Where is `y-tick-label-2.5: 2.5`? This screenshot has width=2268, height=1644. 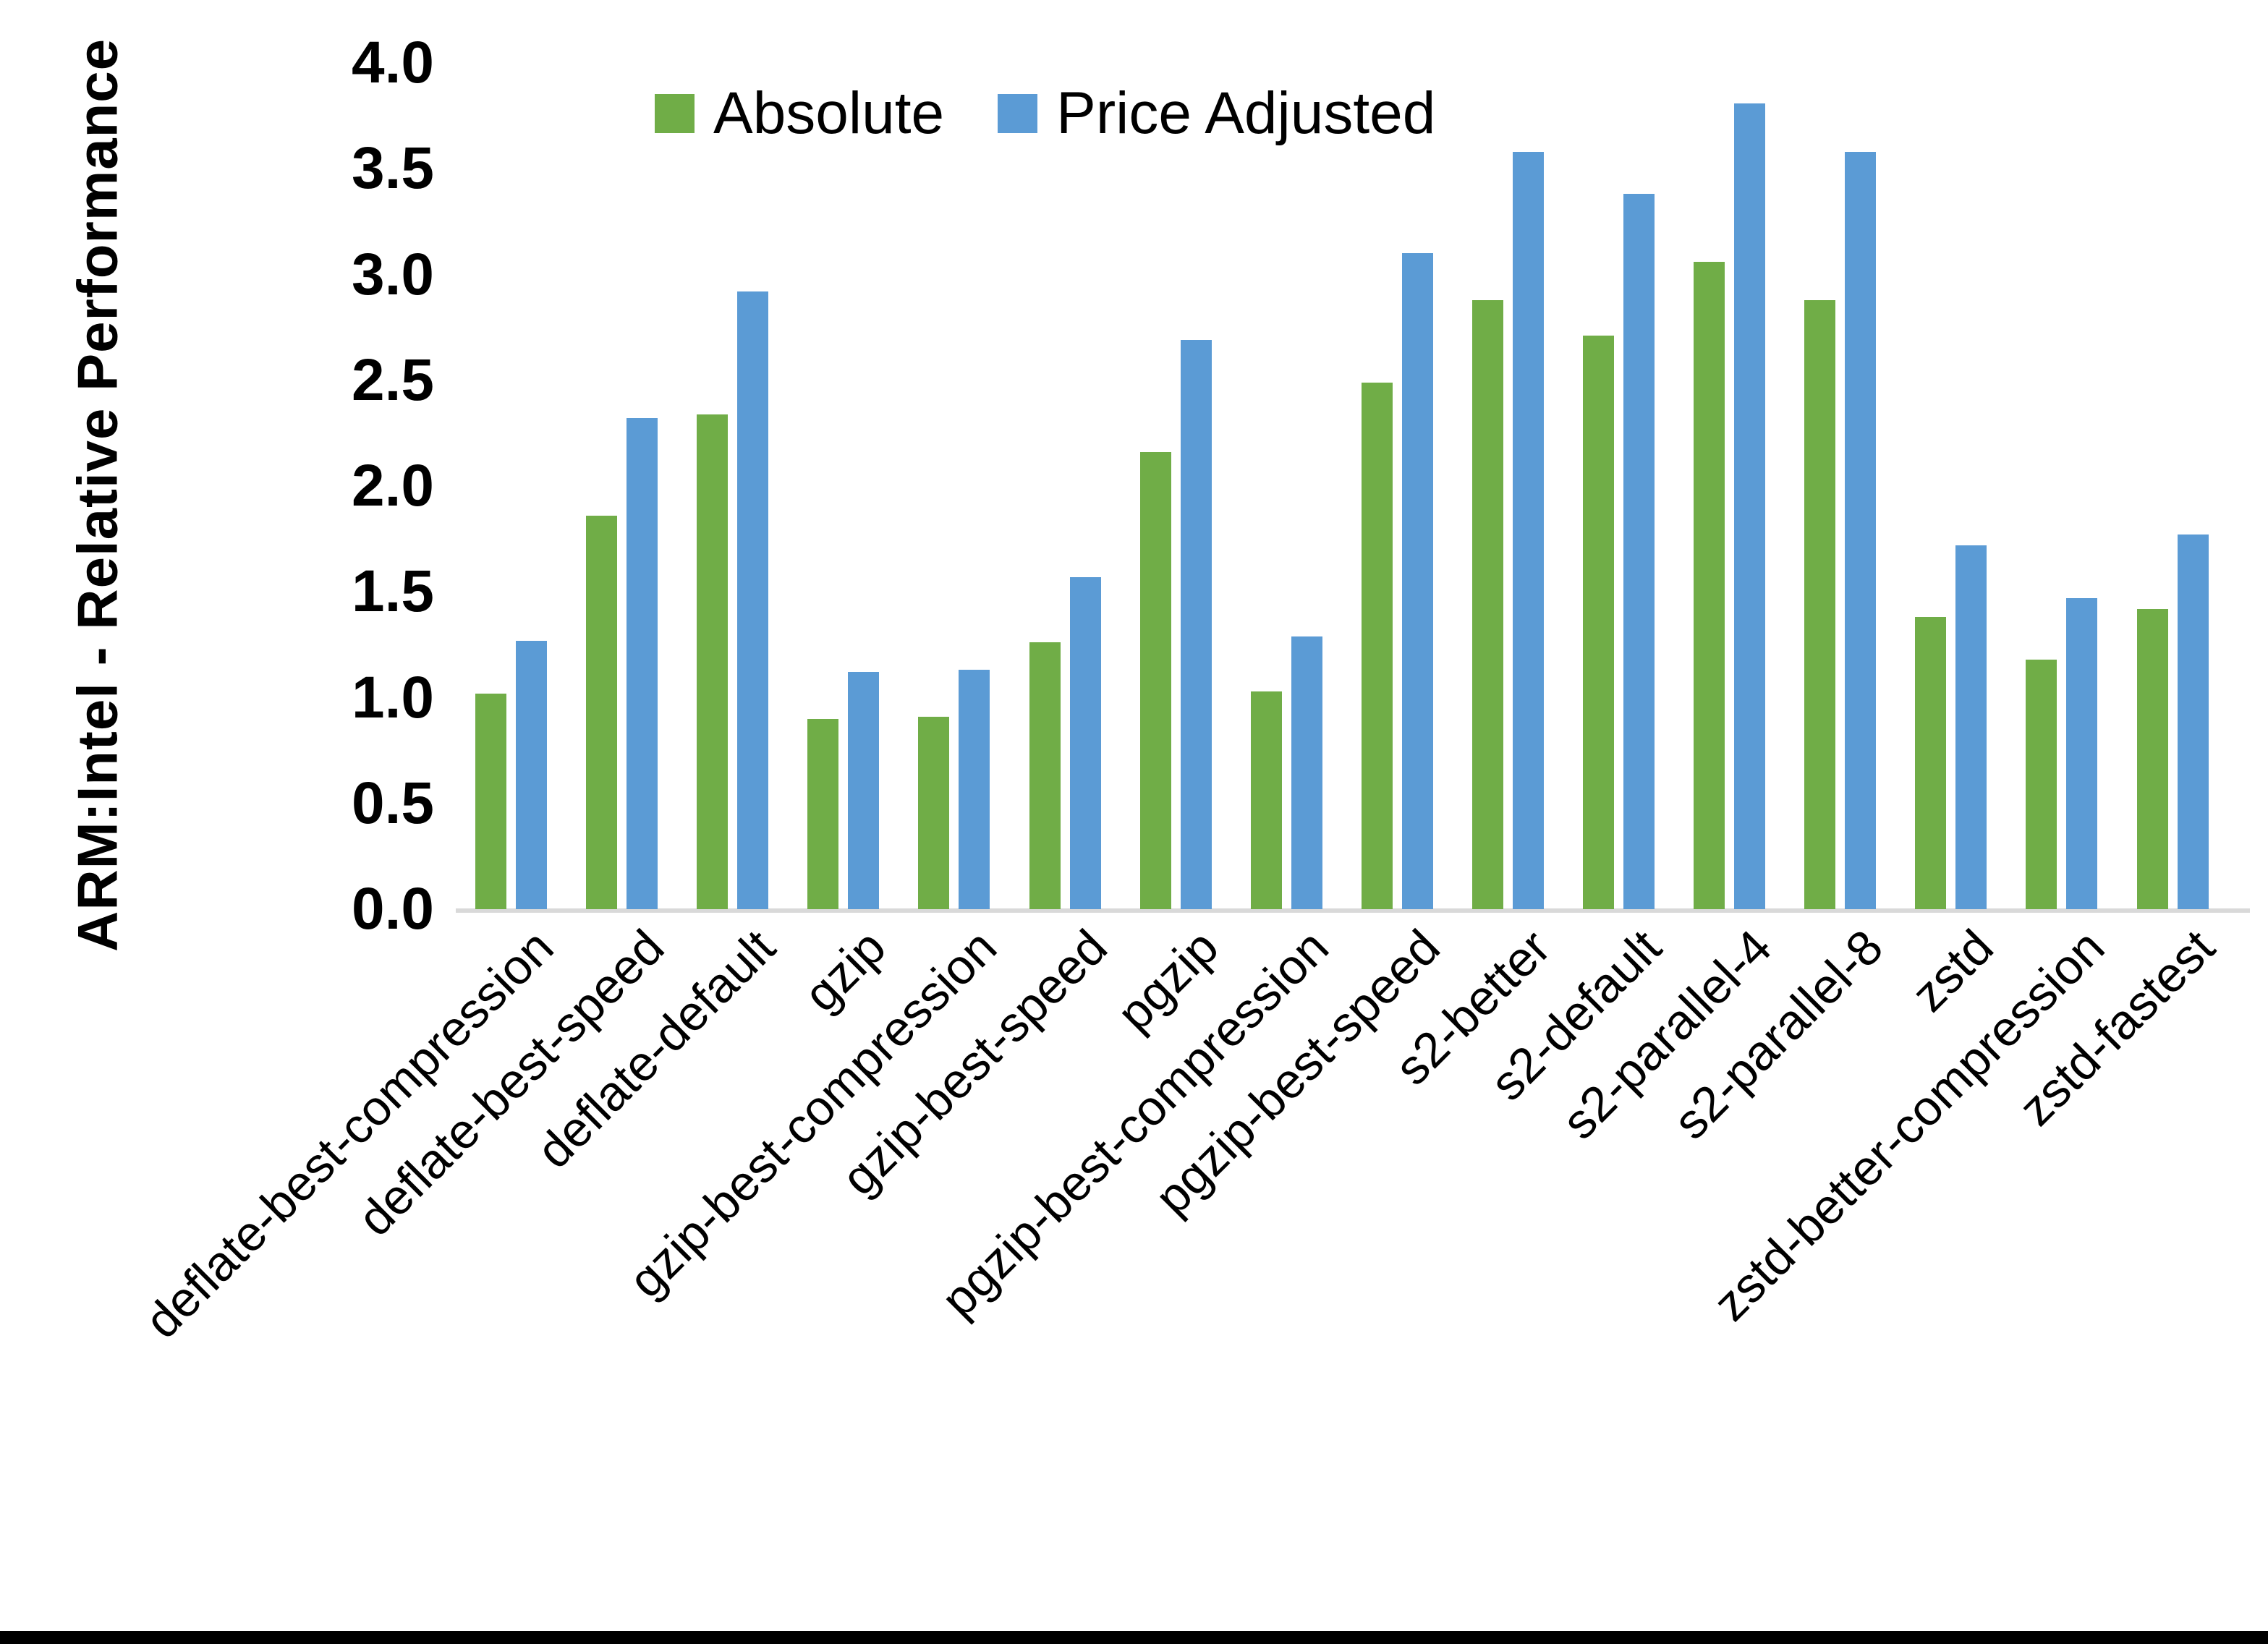 y-tick-label-2.5: 2.5 is located at coordinates (393, 379).